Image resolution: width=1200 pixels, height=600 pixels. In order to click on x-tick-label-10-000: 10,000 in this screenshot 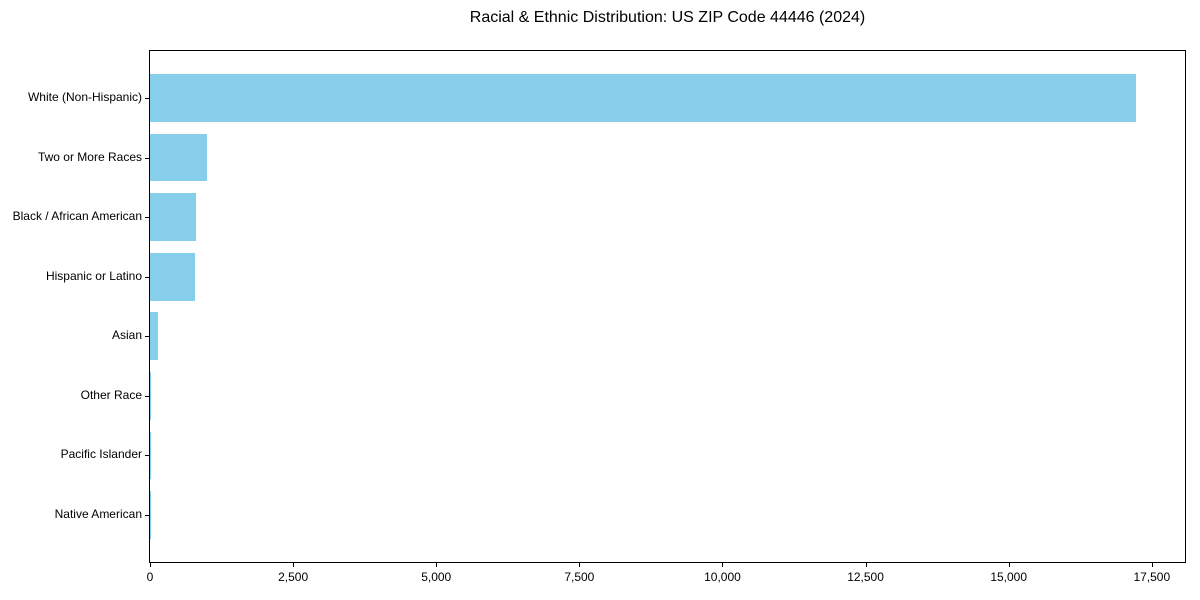, I will do `click(722, 577)`.